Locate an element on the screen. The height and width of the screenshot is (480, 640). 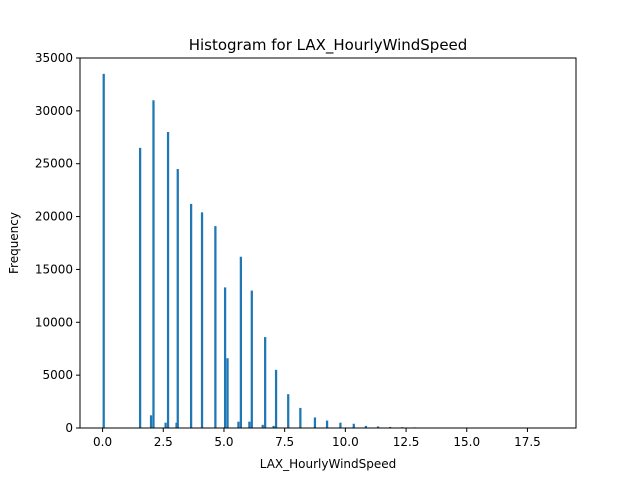
y-tick-label: 35000 is located at coordinates (54, 58).